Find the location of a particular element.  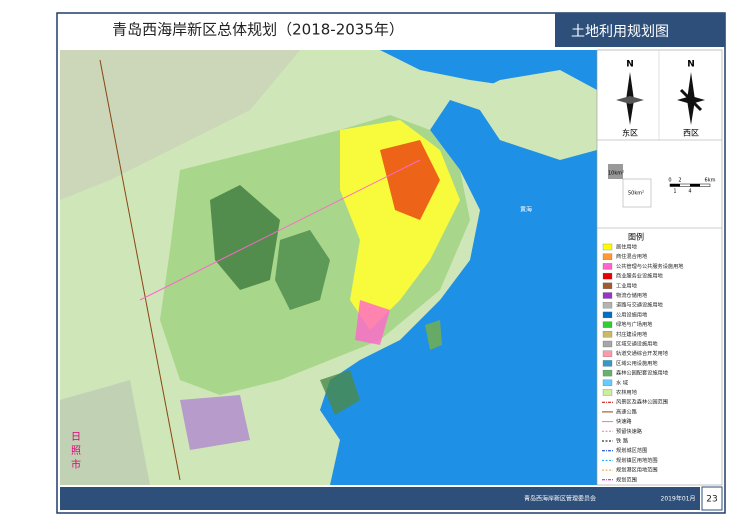

footer-date: 2019年01月 is located at coordinates (678, 499).